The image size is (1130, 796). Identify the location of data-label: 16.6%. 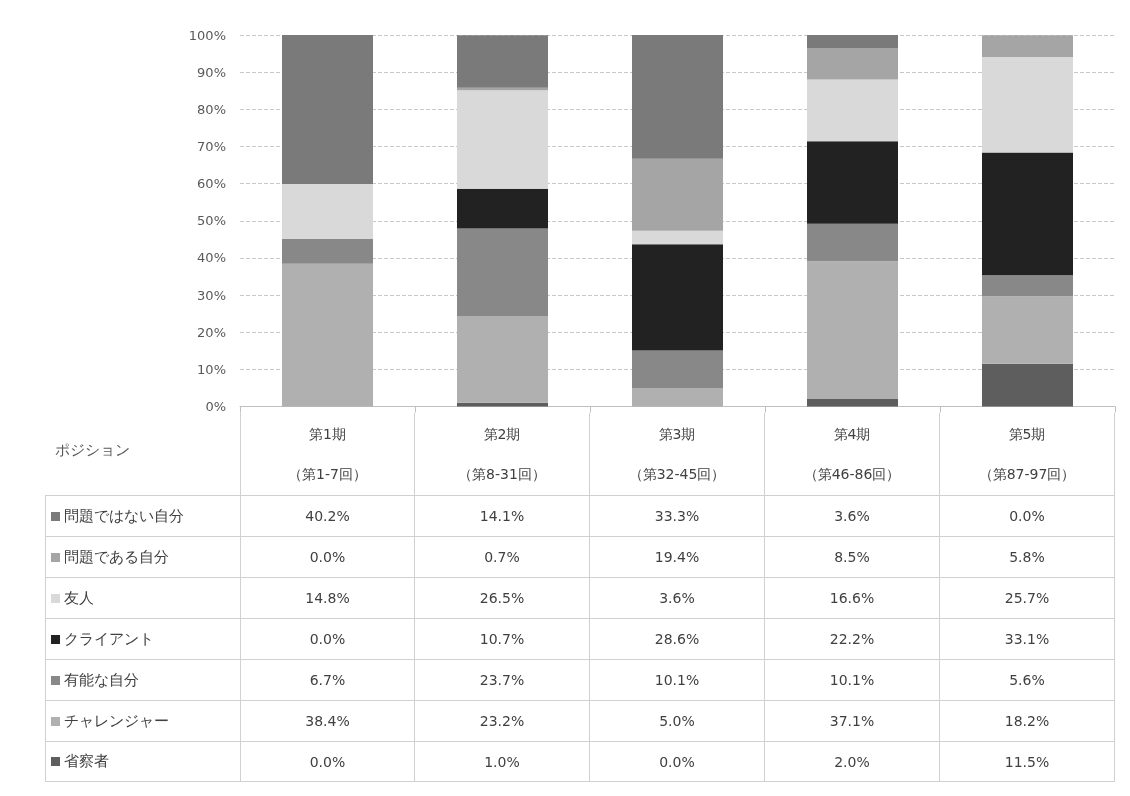
(852, 597).